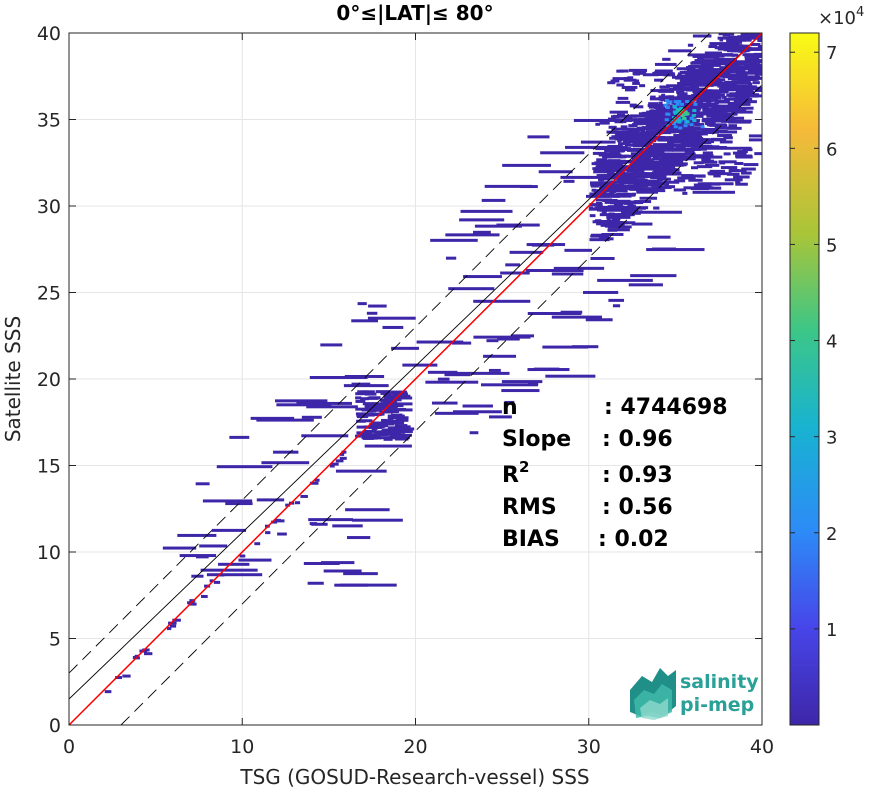 The image size is (873, 791). I want to click on stat-value: : 4744698, so click(666, 407).